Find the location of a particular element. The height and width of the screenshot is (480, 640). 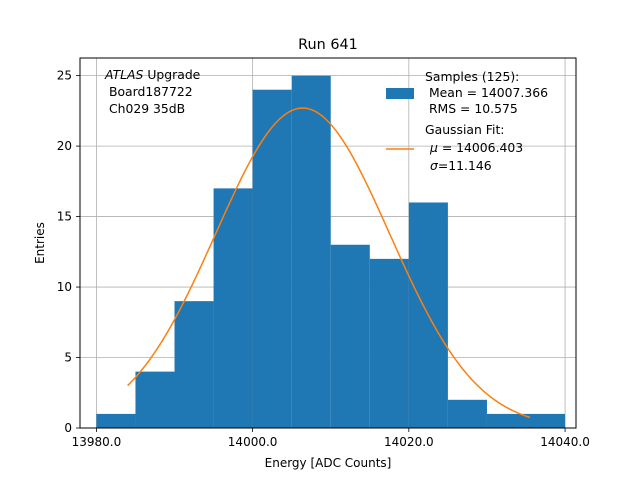

legend-samples-rms: RMS = 10.575 is located at coordinates (471, 108).